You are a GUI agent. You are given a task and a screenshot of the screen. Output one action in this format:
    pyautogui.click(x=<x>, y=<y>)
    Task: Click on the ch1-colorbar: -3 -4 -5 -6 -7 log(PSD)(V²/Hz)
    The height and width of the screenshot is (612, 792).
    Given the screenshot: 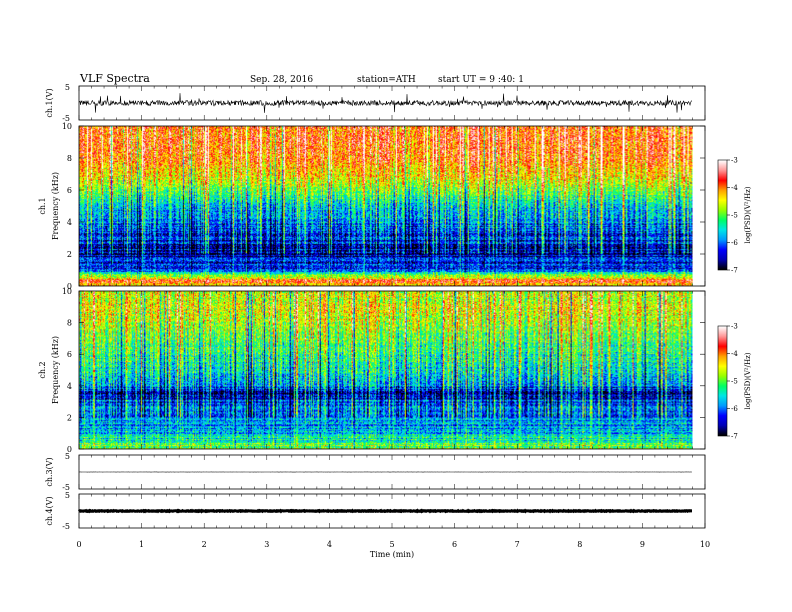 What is the action you would take?
    pyautogui.click(x=734, y=216)
    